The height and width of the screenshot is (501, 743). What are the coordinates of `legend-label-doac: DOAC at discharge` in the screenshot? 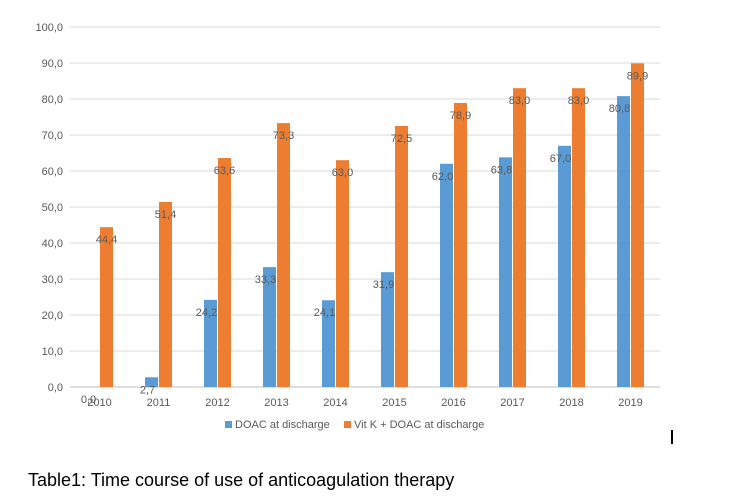 It's located at (282, 425).